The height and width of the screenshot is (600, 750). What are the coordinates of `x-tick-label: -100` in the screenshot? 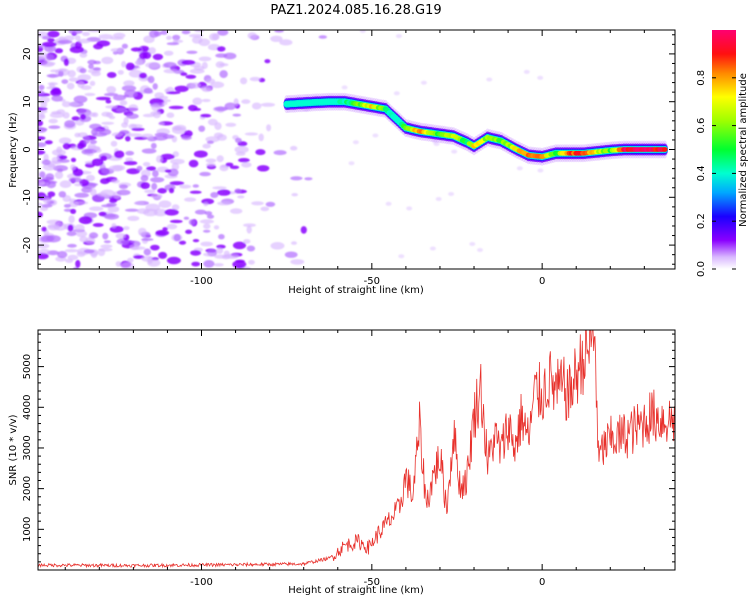 It's located at (201, 281).